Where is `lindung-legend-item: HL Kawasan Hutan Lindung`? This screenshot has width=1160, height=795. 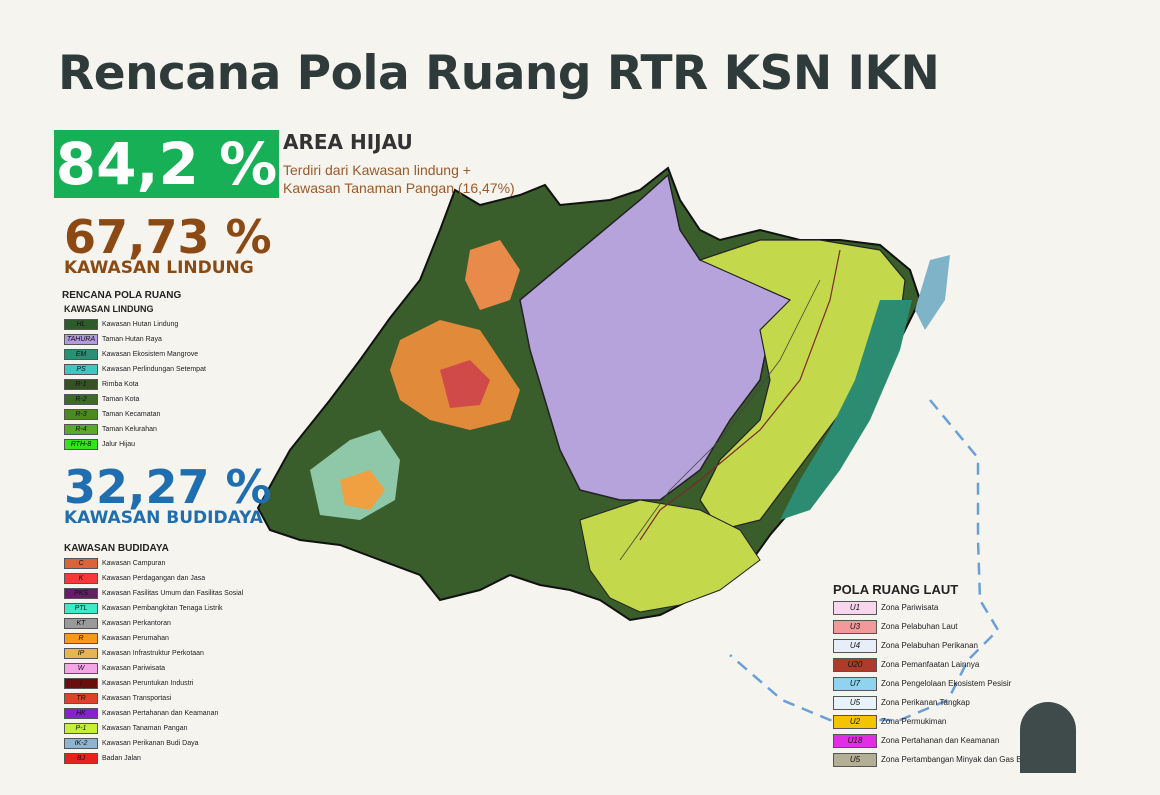
lindung-legend-item: HL Kawasan Hutan Lindung is located at coordinates (135, 324).